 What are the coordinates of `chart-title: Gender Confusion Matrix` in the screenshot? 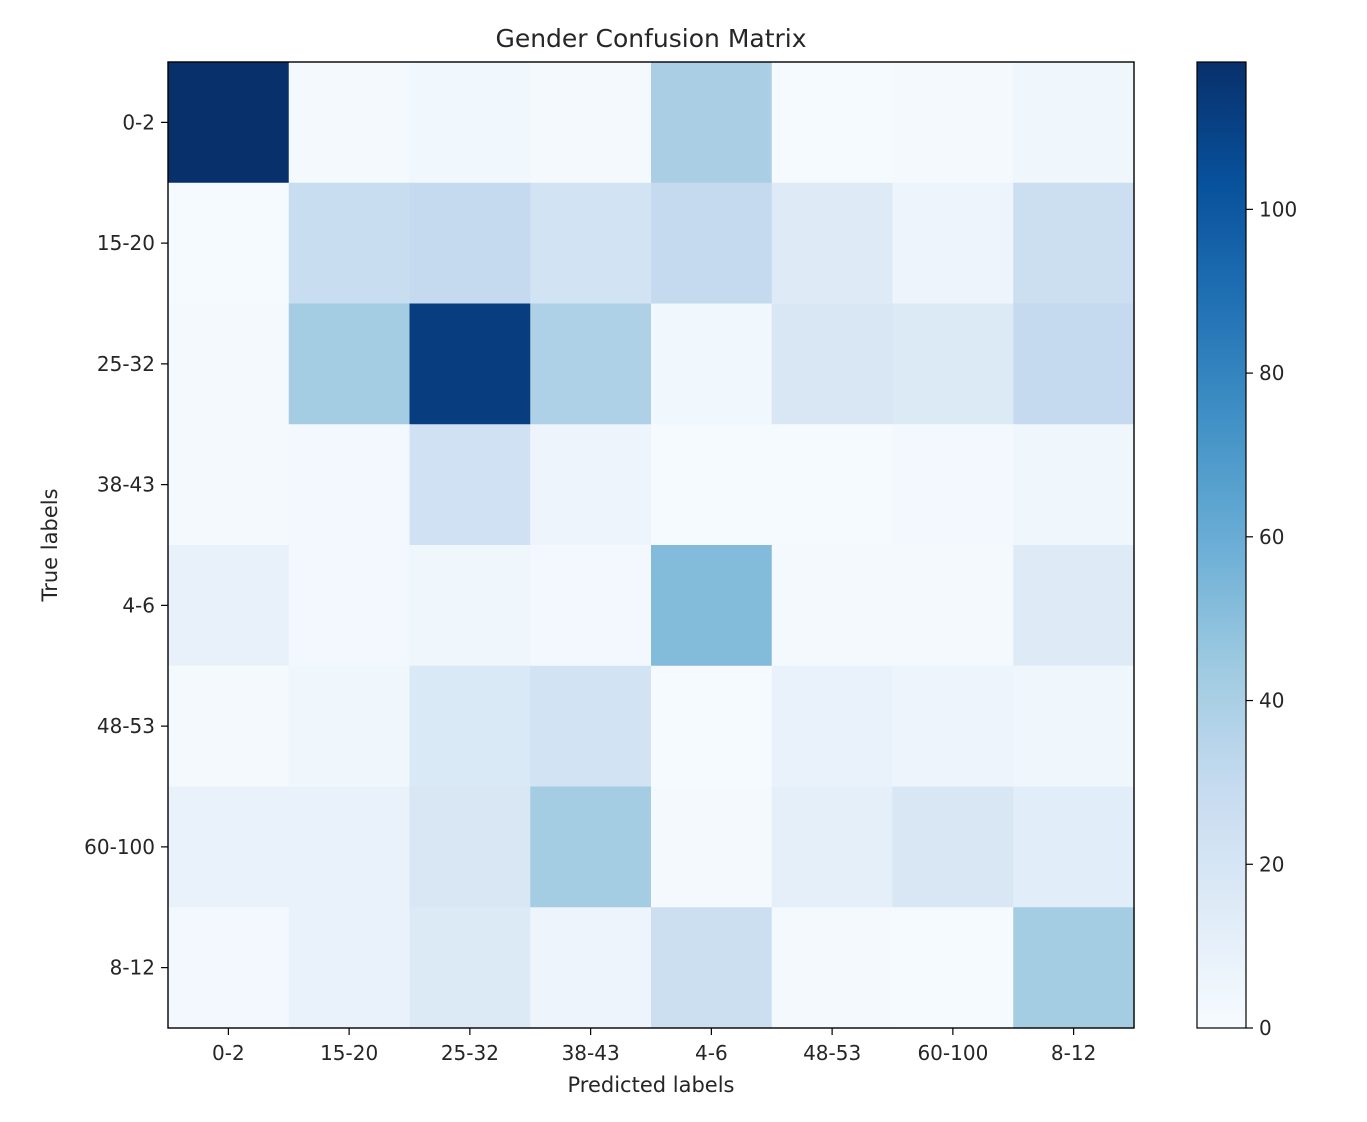 It's located at (650, 38).